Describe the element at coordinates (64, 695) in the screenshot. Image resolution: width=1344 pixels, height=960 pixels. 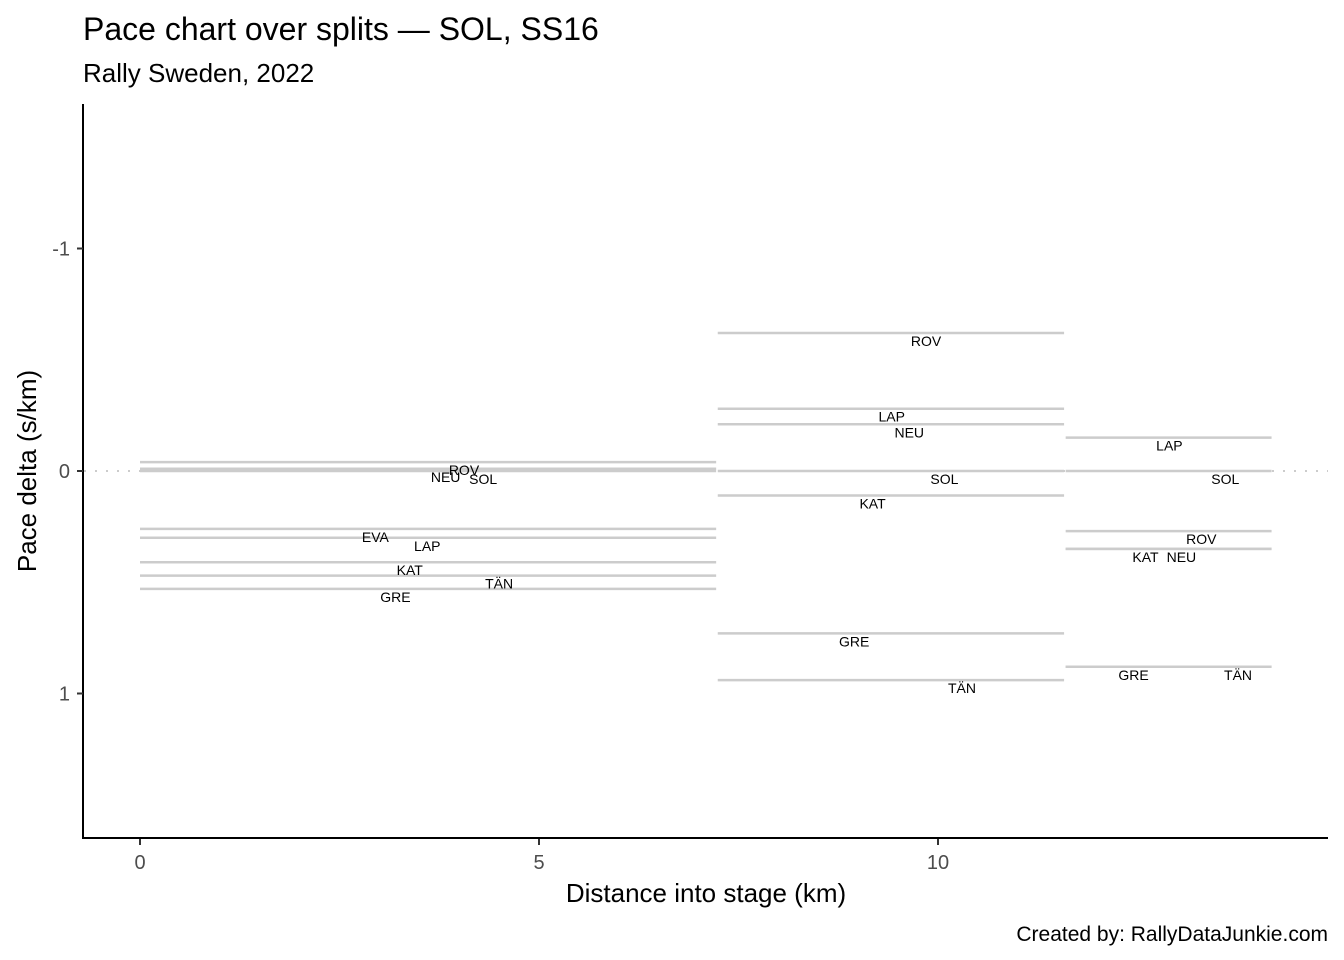
I see `y-tick-label: 1` at that location.